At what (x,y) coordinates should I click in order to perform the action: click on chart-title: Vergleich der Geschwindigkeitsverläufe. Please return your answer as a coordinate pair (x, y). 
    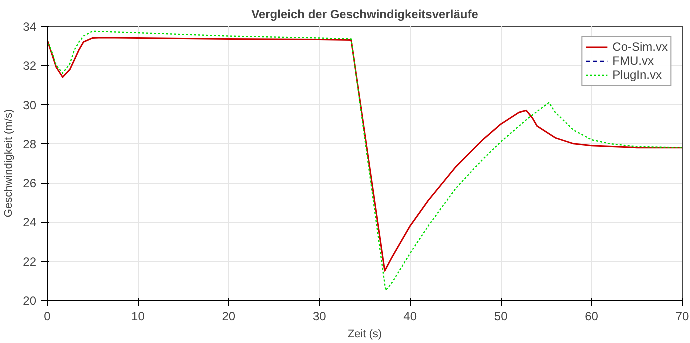
    Looking at the image, I should click on (365, 15).